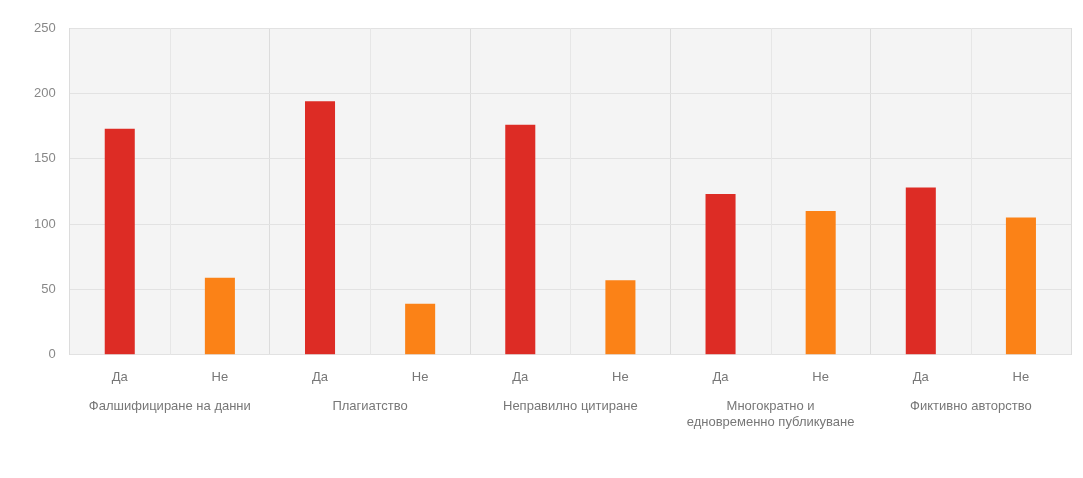 The height and width of the screenshot is (478, 1083). I want to click on y-tick-label: 0, so click(52, 354).